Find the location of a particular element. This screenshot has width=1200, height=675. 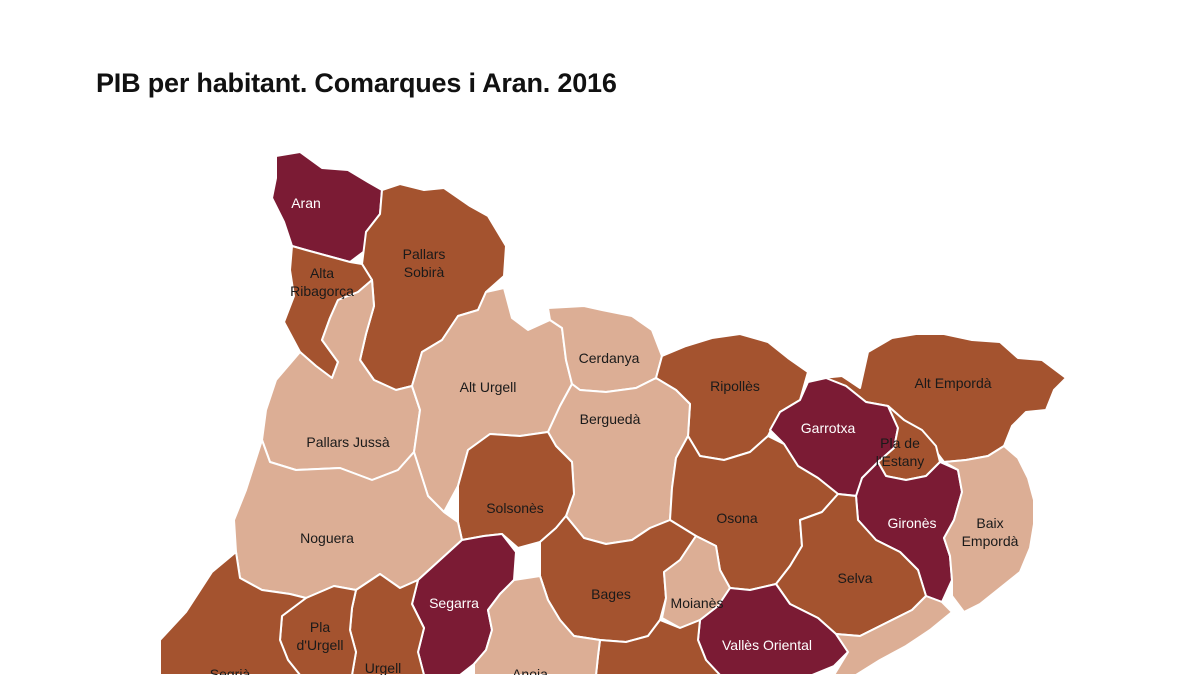

region-label-line: Alta is located at coordinates (322, 273).